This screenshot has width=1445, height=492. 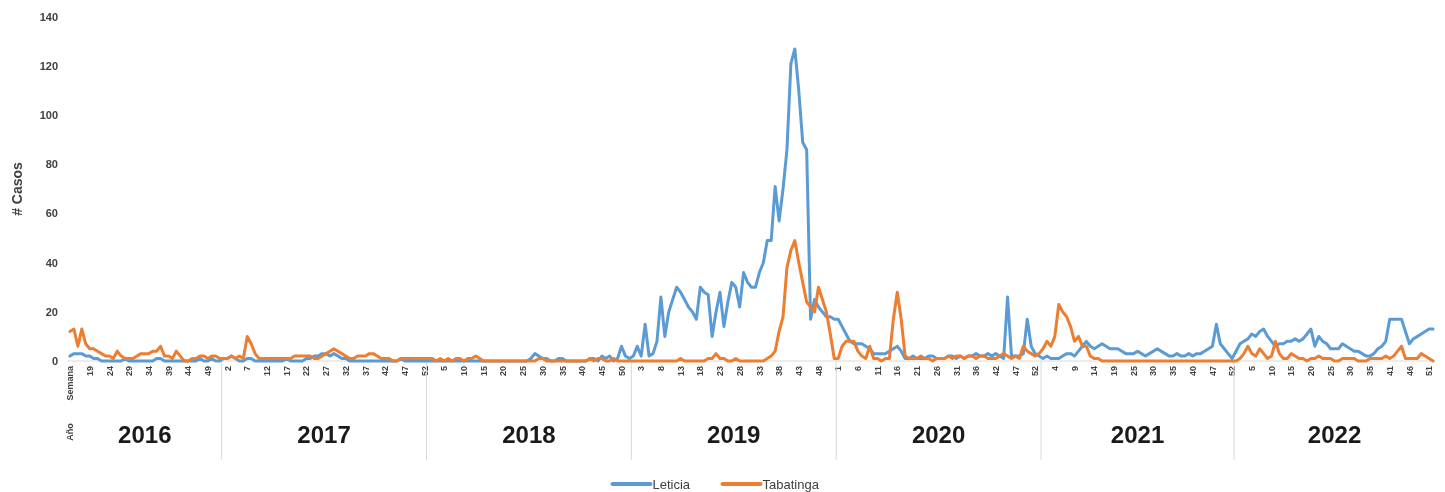 What do you see at coordinates (51, 213) in the screenshot?
I see `y-tick-label: 60` at bounding box center [51, 213].